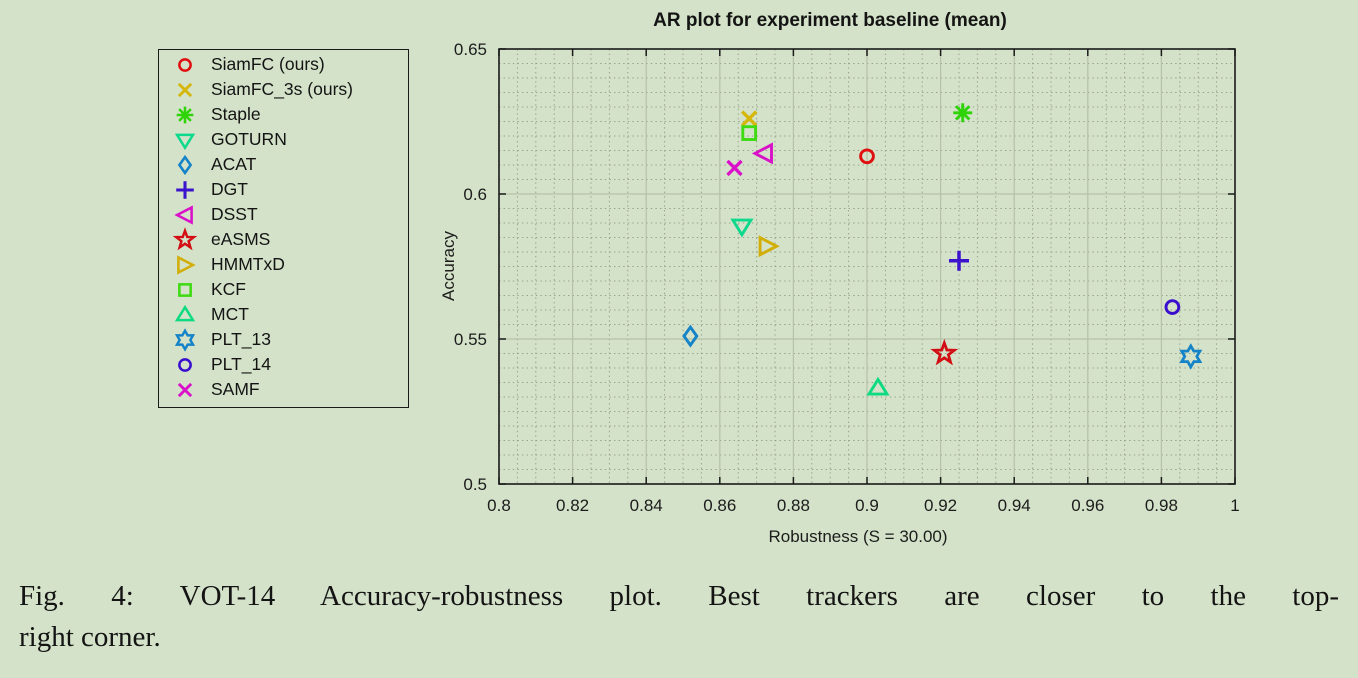 This screenshot has width=1358, height=678. What do you see at coordinates (185, 115) in the screenshot?
I see `asterisk-icon` at bounding box center [185, 115].